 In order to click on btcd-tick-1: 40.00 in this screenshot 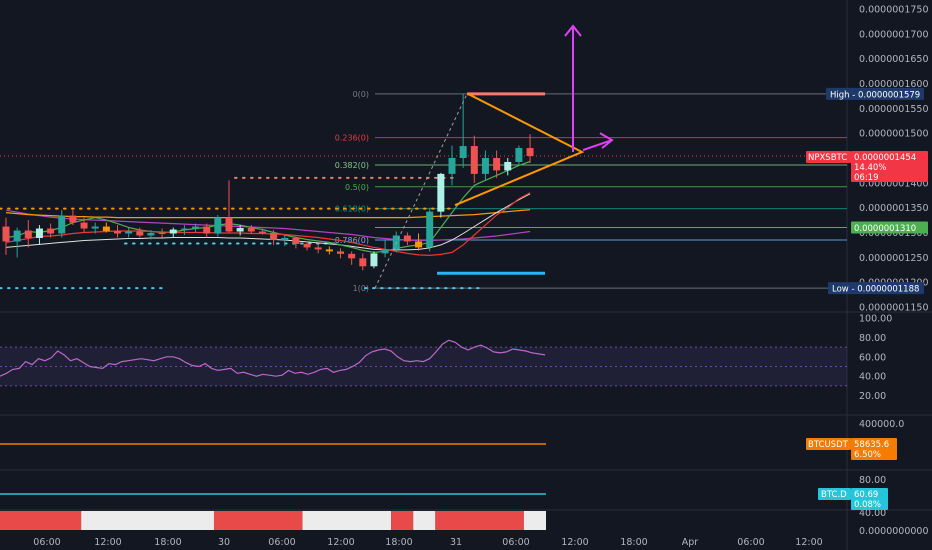, I will do `click(872, 513)`.